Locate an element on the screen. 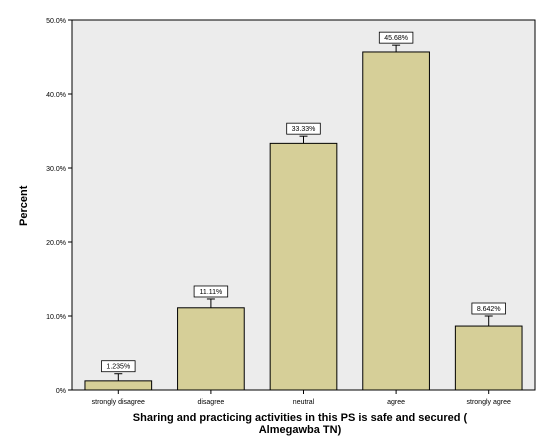 The image size is (547, 443). y-tick-label: 30.0% is located at coordinates (56, 169).